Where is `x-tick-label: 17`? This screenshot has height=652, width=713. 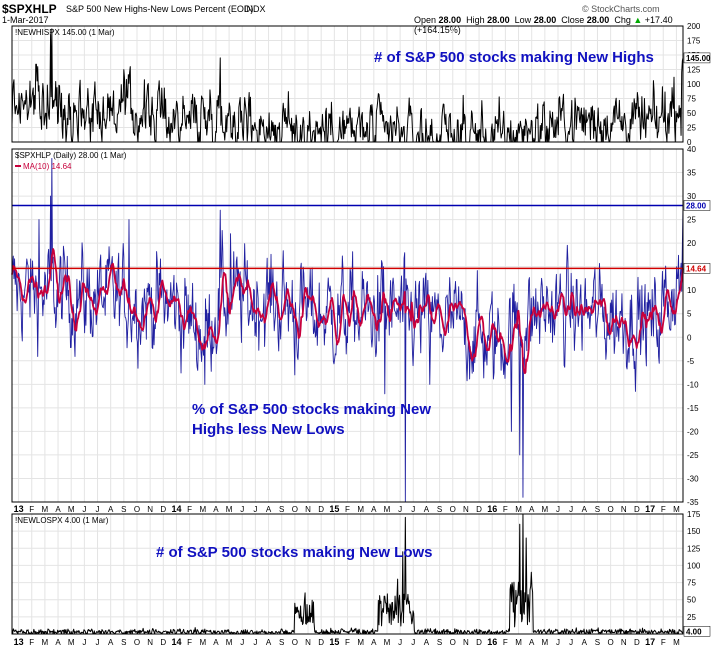 x-tick-label: 17 is located at coordinates (650, 509).